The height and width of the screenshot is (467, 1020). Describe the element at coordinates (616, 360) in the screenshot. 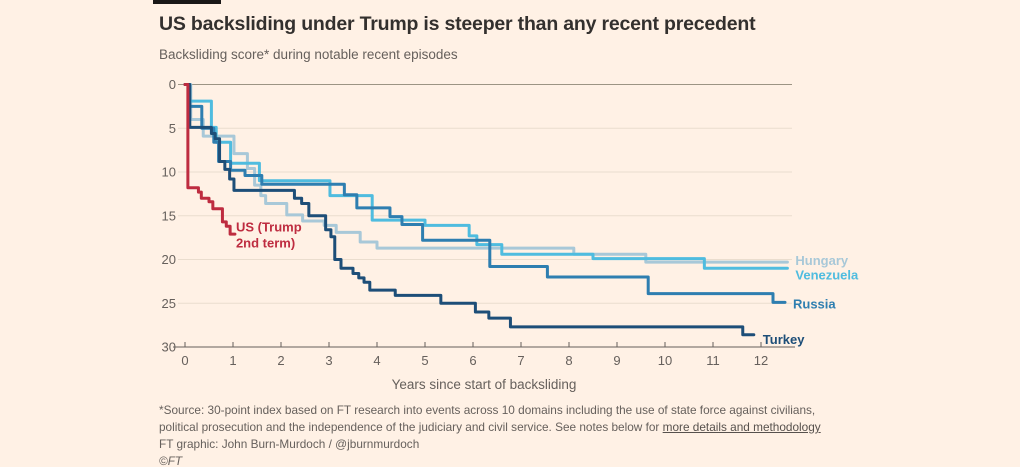

I see `x-axis-tick-label: 9` at that location.